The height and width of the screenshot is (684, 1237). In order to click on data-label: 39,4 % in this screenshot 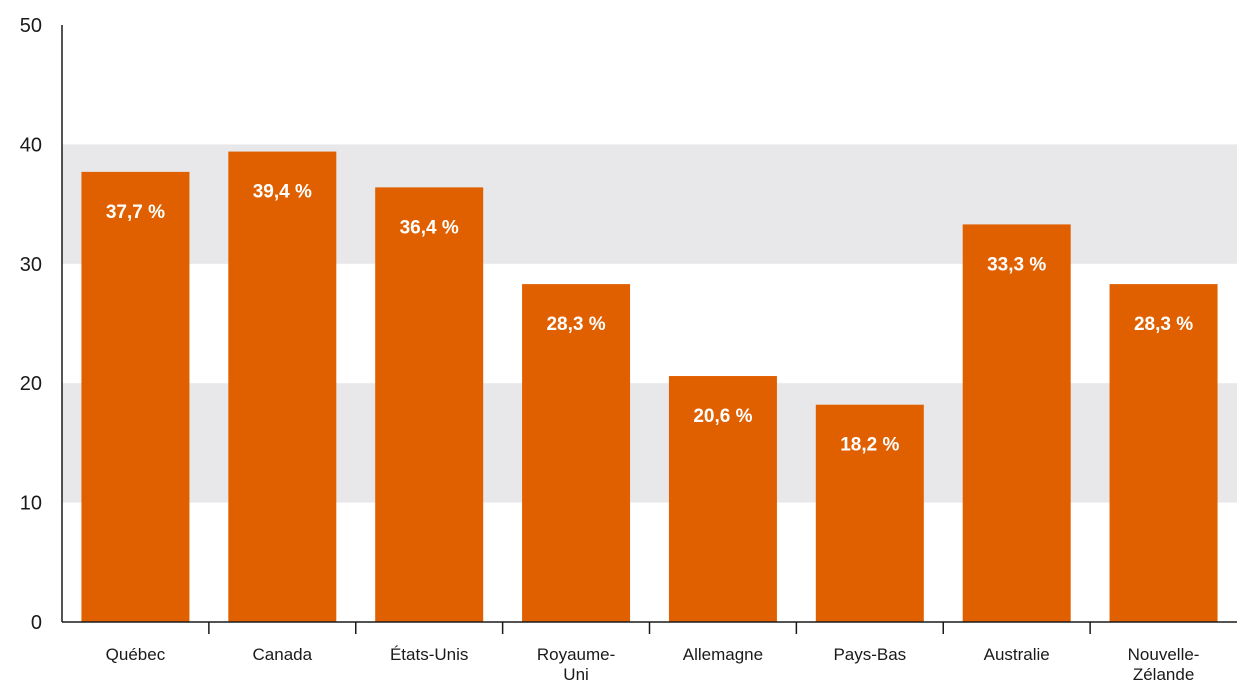, I will do `click(282, 192)`.